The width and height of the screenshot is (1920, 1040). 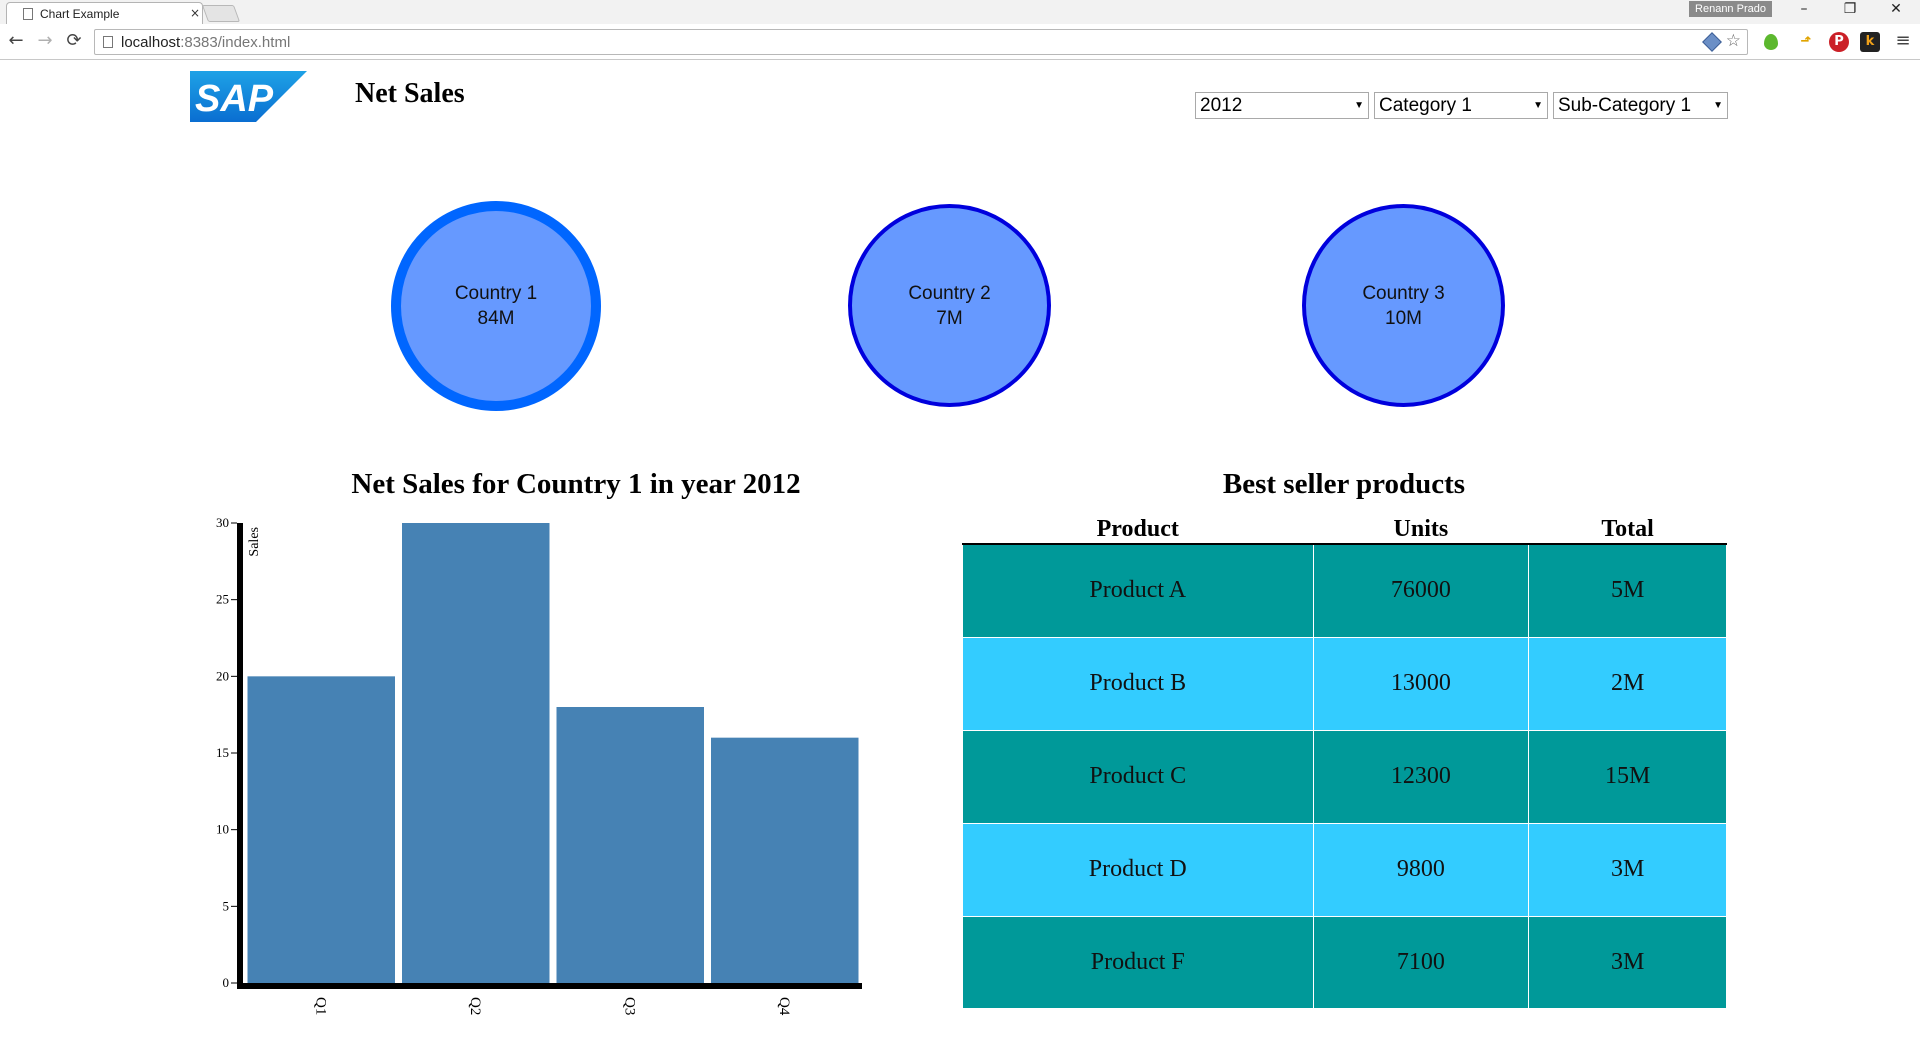 What do you see at coordinates (1344, 484) in the screenshot?
I see `table-title: Best seller products` at bounding box center [1344, 484].